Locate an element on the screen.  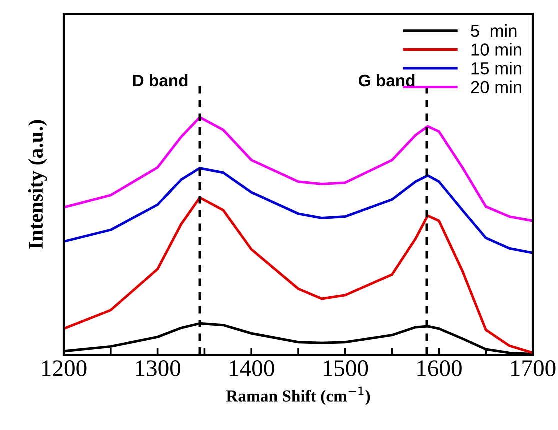
legend-label: 10 min is located at coordinates (497, 49).